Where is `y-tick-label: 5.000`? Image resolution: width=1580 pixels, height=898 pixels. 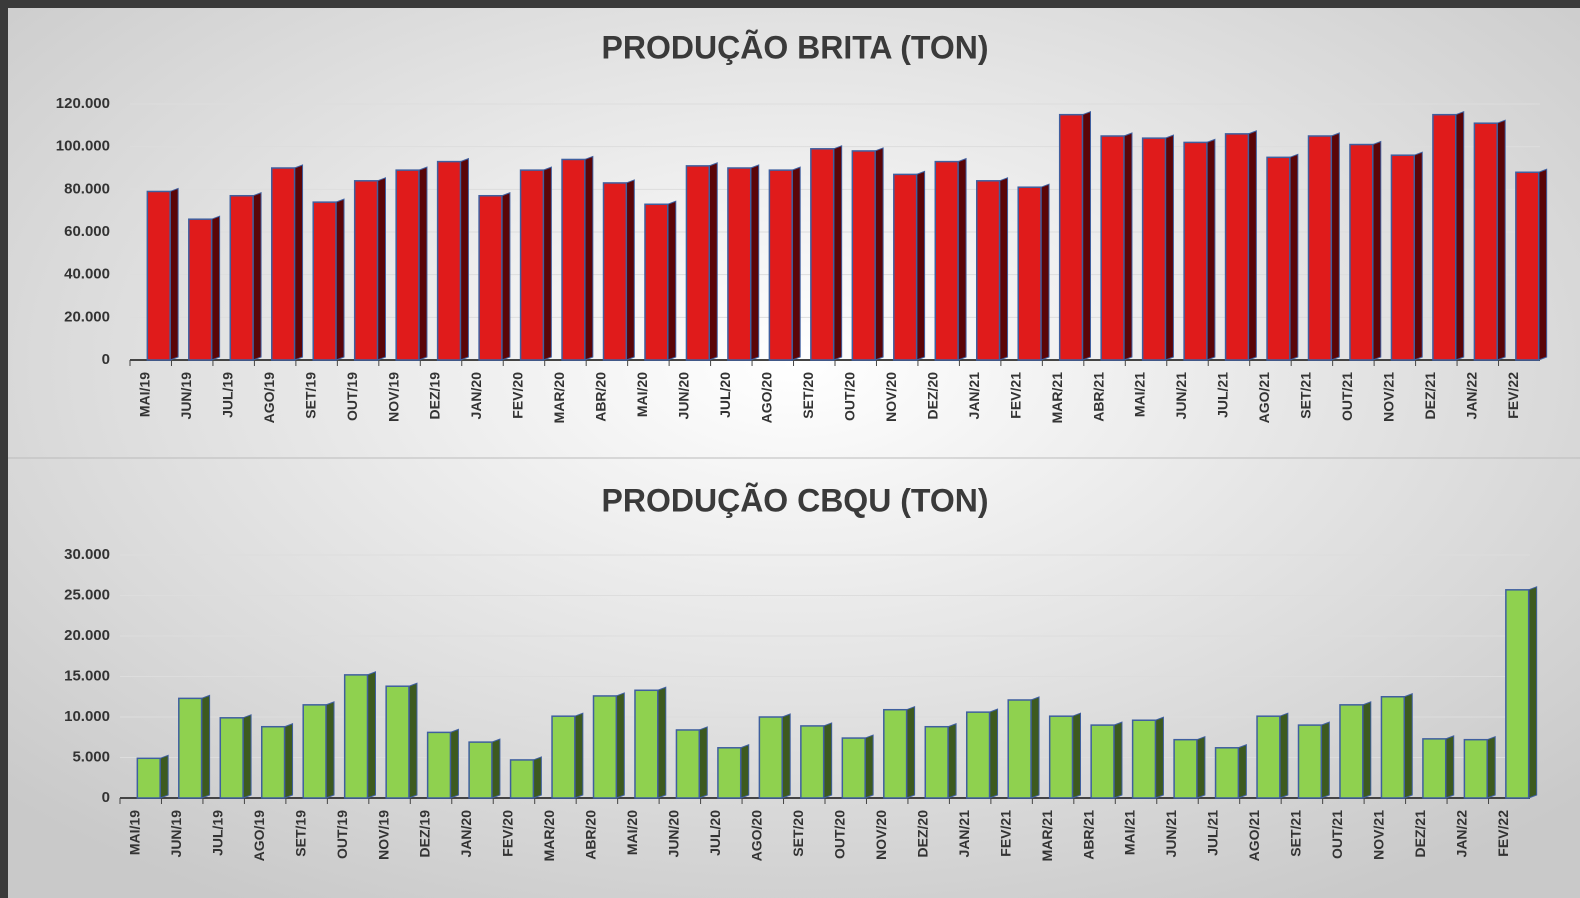 y-tick-label: 5.000 is located at coordinates (91, 756).